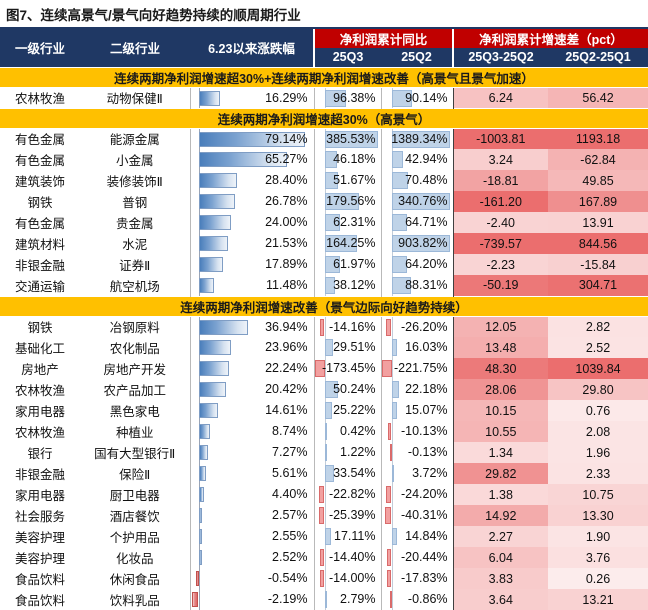  Describe the element at coordinates (286, 368) in the screenshot. I see `change-value: 22.24%` at that location.